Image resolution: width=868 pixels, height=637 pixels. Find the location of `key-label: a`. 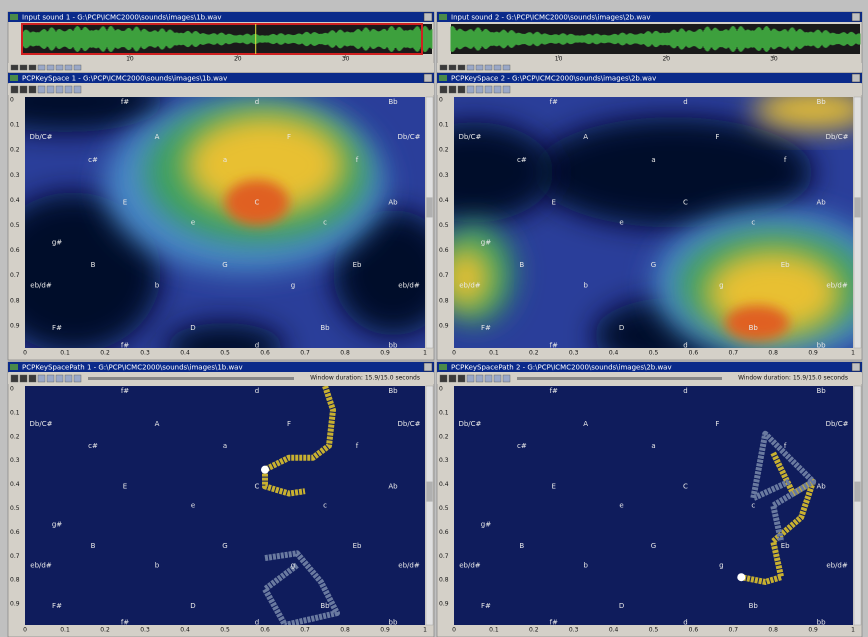

key-label: a is located at coordinates (225, 446).